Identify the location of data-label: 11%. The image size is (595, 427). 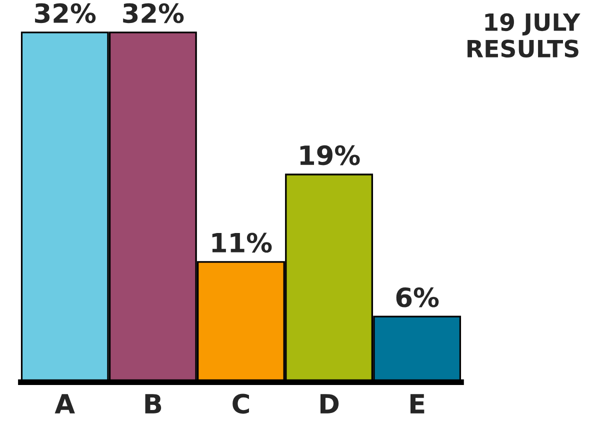
(242, 242).